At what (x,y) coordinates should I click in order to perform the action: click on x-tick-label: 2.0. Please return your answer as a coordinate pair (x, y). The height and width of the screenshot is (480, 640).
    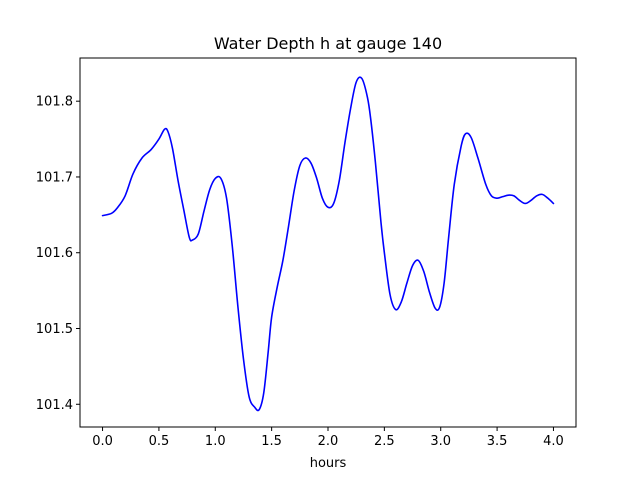
    Looking at the image, I should click on (328, 441).